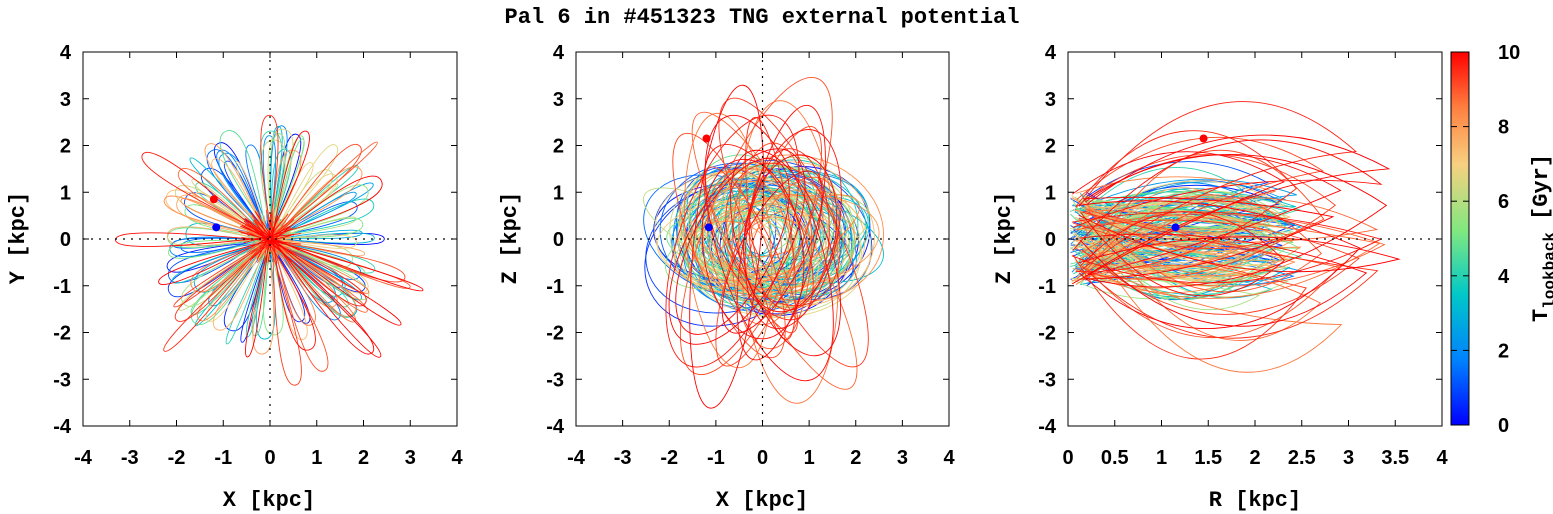  I want to click on xy-xtick-label-2: -2, so click(177, 458).